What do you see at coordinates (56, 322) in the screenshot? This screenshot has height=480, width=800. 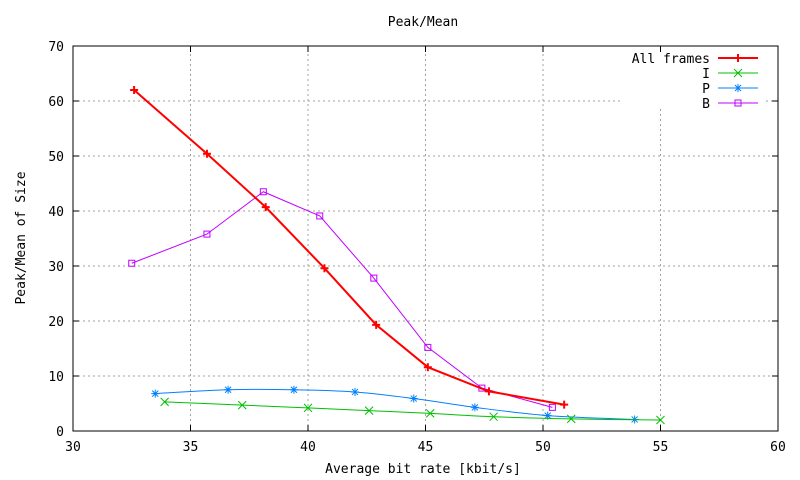 I see `y-tick-label: 20` at bounding box center [56, 322].